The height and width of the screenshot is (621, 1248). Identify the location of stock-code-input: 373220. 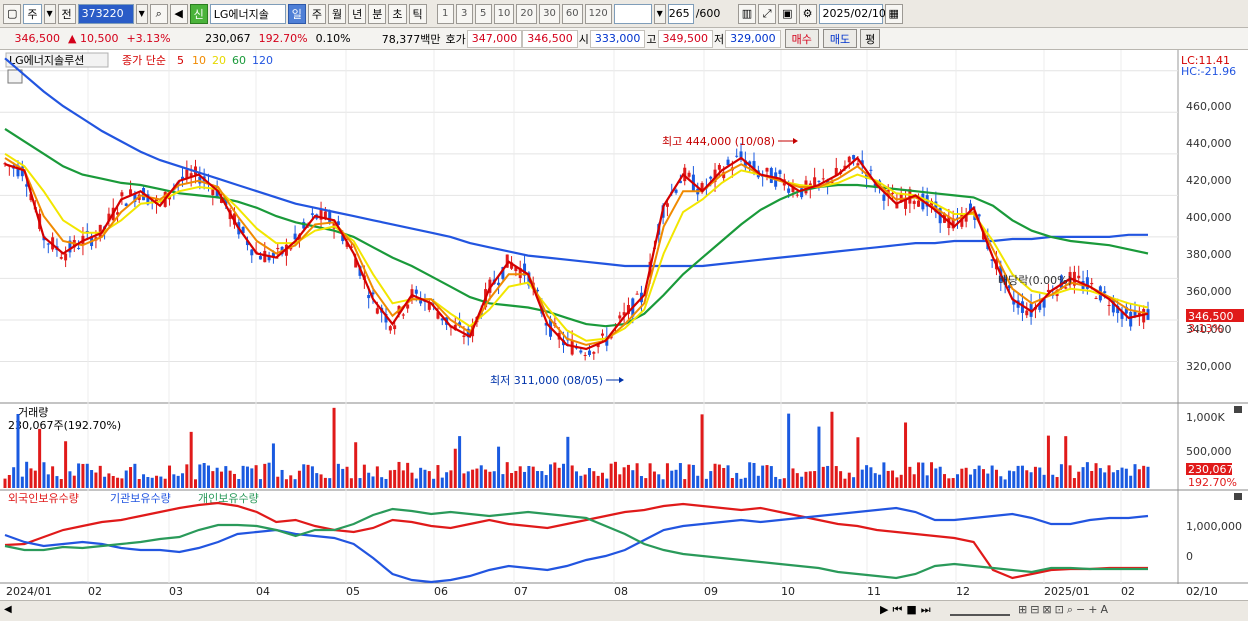
(105, 13).